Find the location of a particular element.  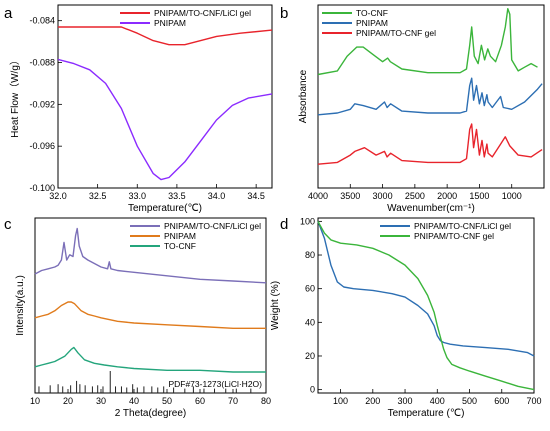

x-tick-label: 40 is located at coordinates (134, 401).